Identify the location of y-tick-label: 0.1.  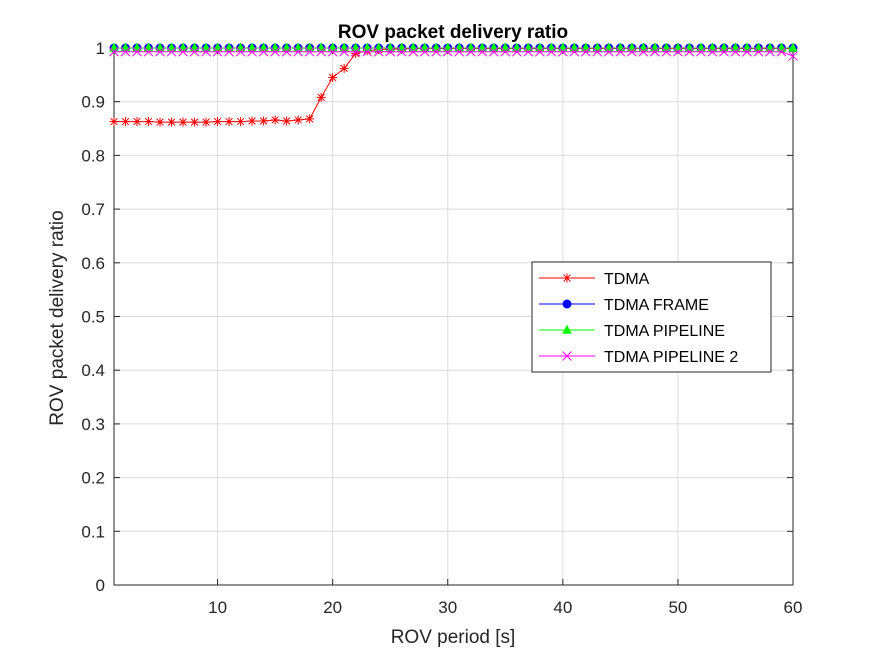
(93, 531).